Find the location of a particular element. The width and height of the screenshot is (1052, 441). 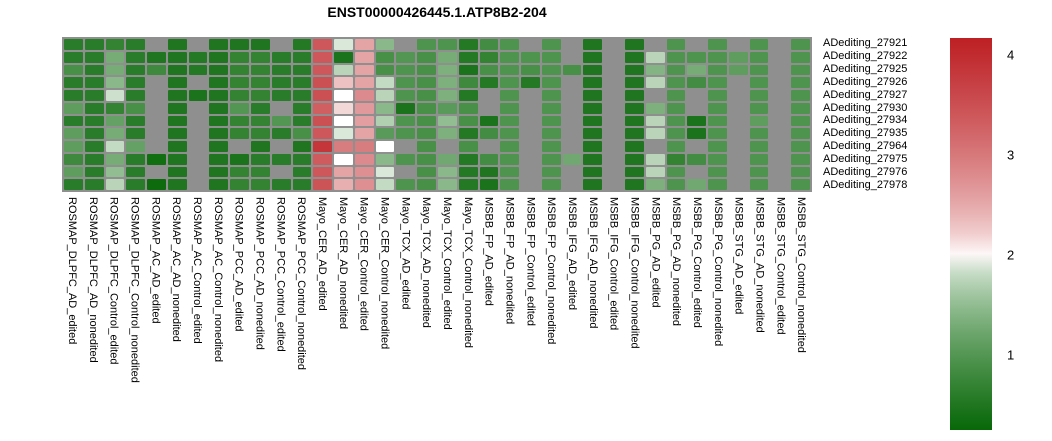

row-label: ADediting_27975 is located at coordinates (865, 159).